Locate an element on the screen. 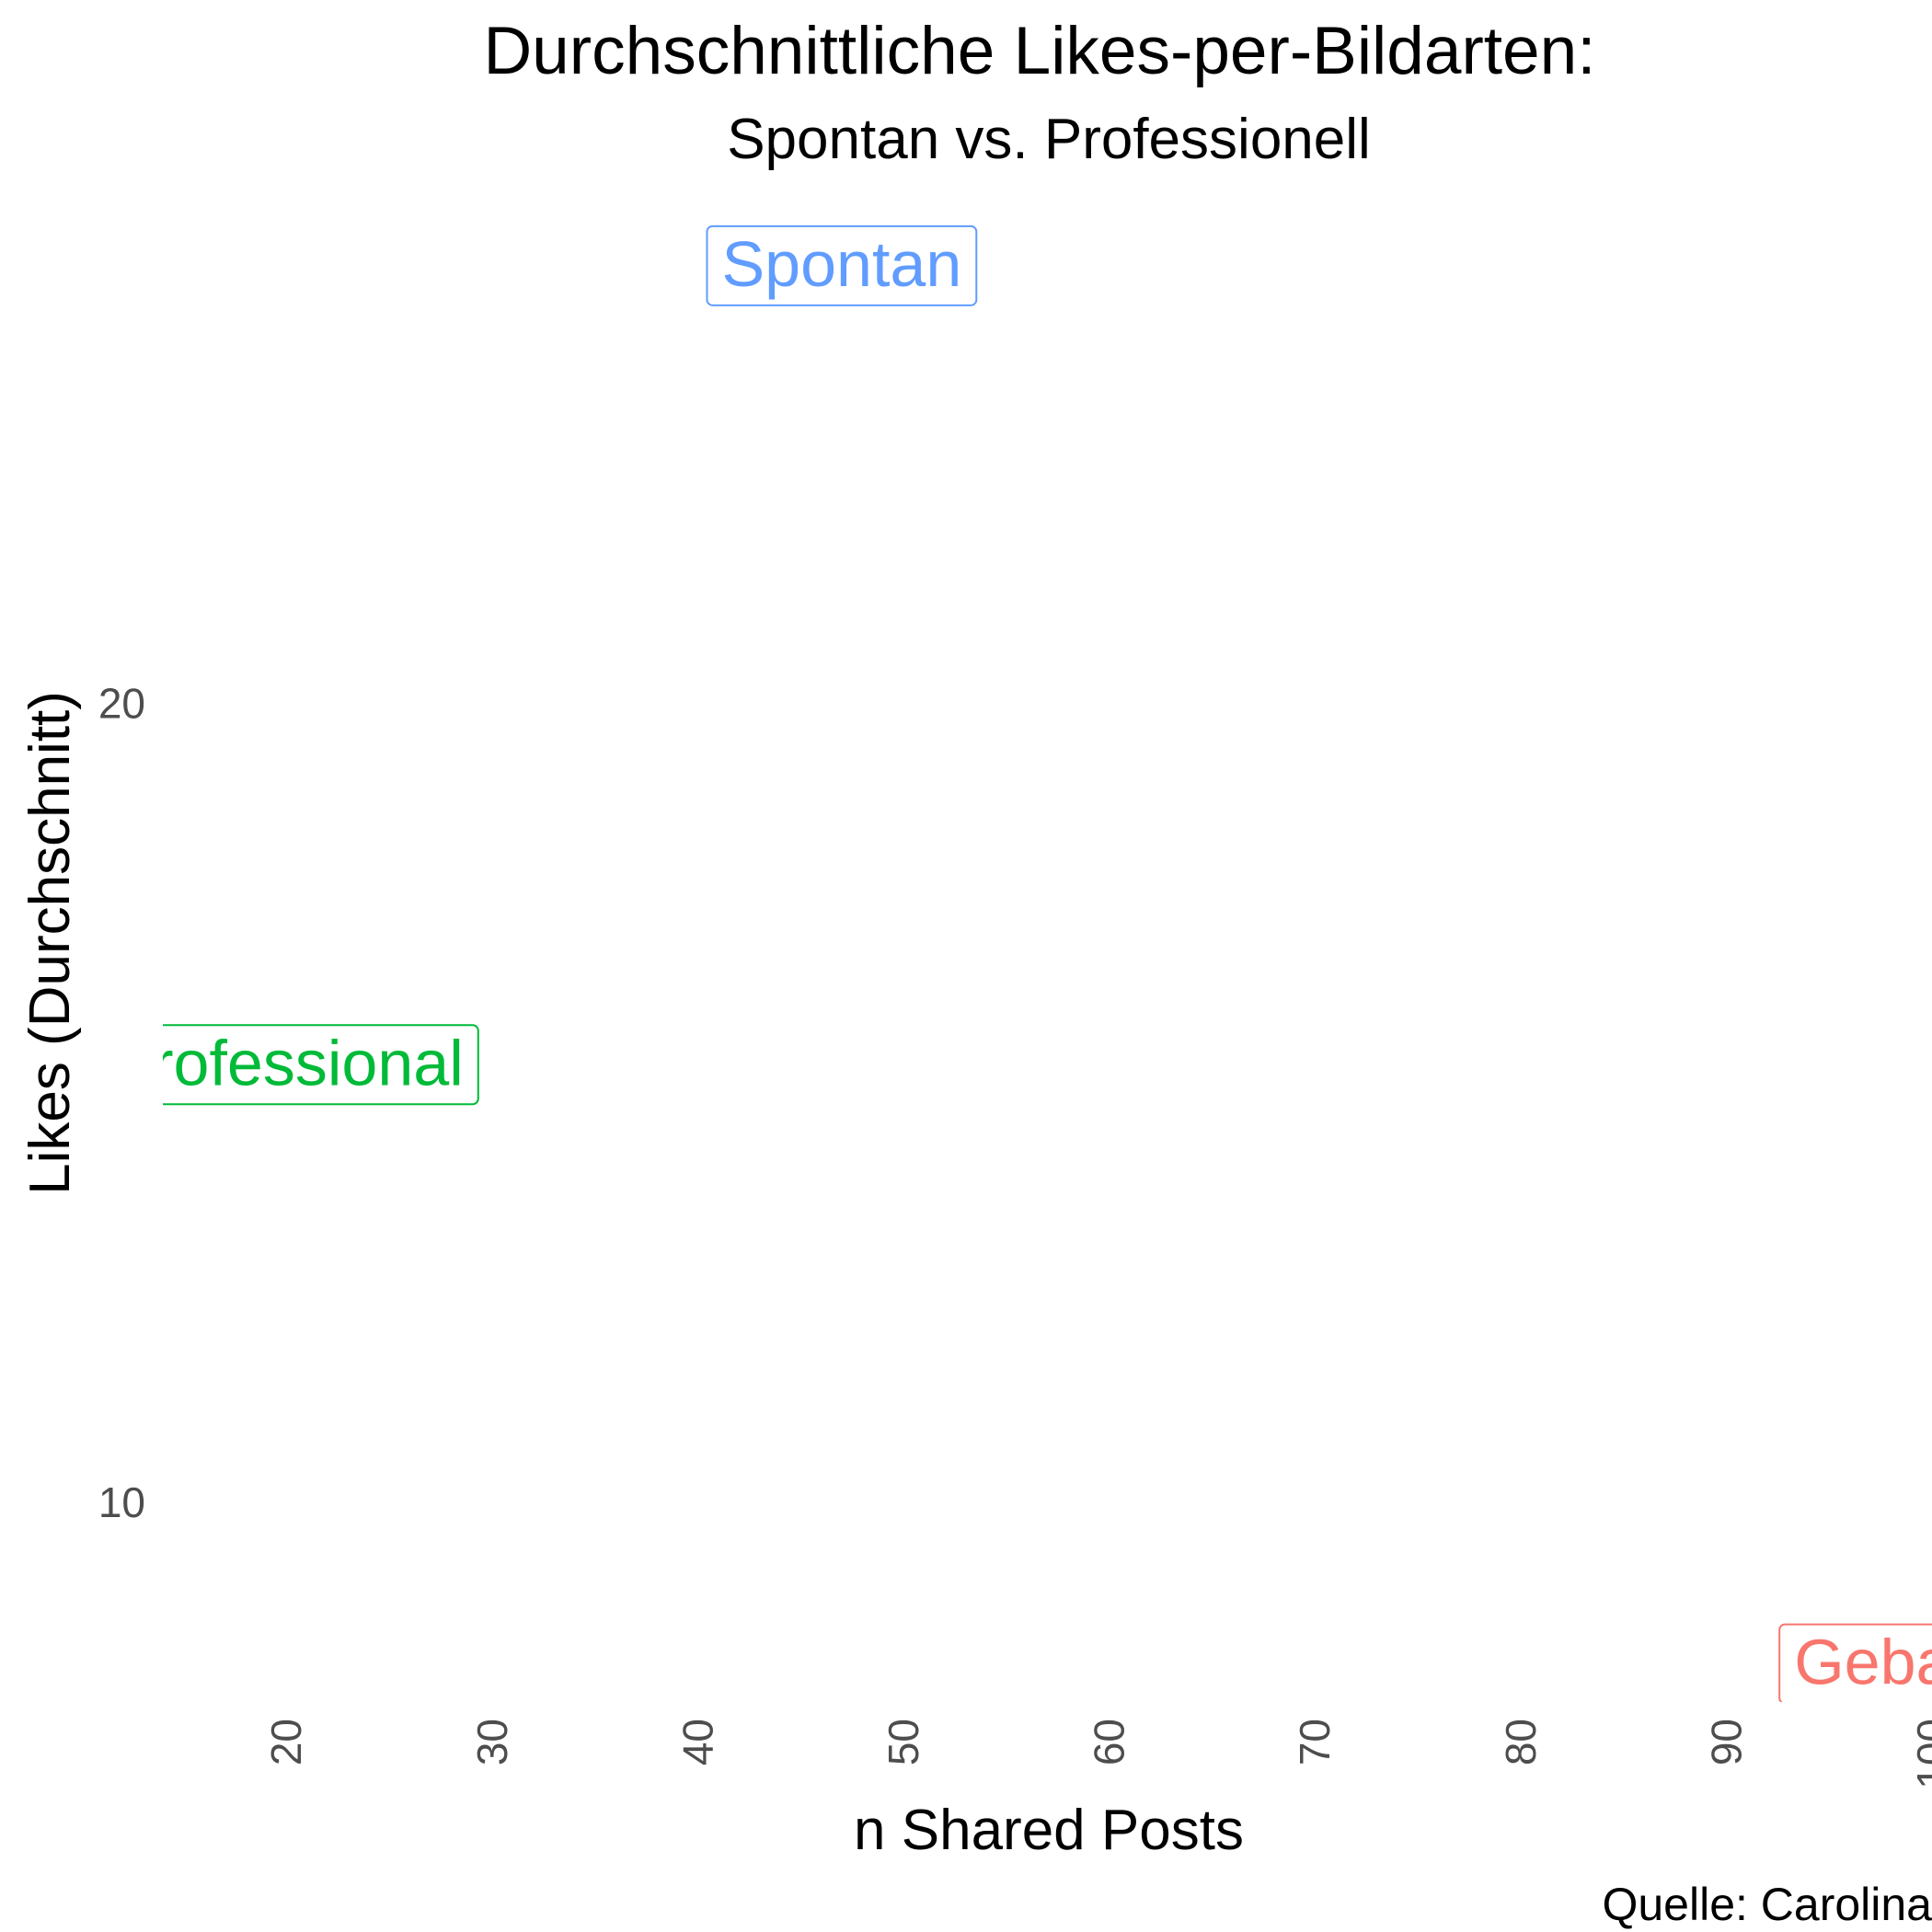 The height and width of the screenshot is (1932, 1932). y-axis-ticks: 10 20 is located at coordinates (121, 1102).